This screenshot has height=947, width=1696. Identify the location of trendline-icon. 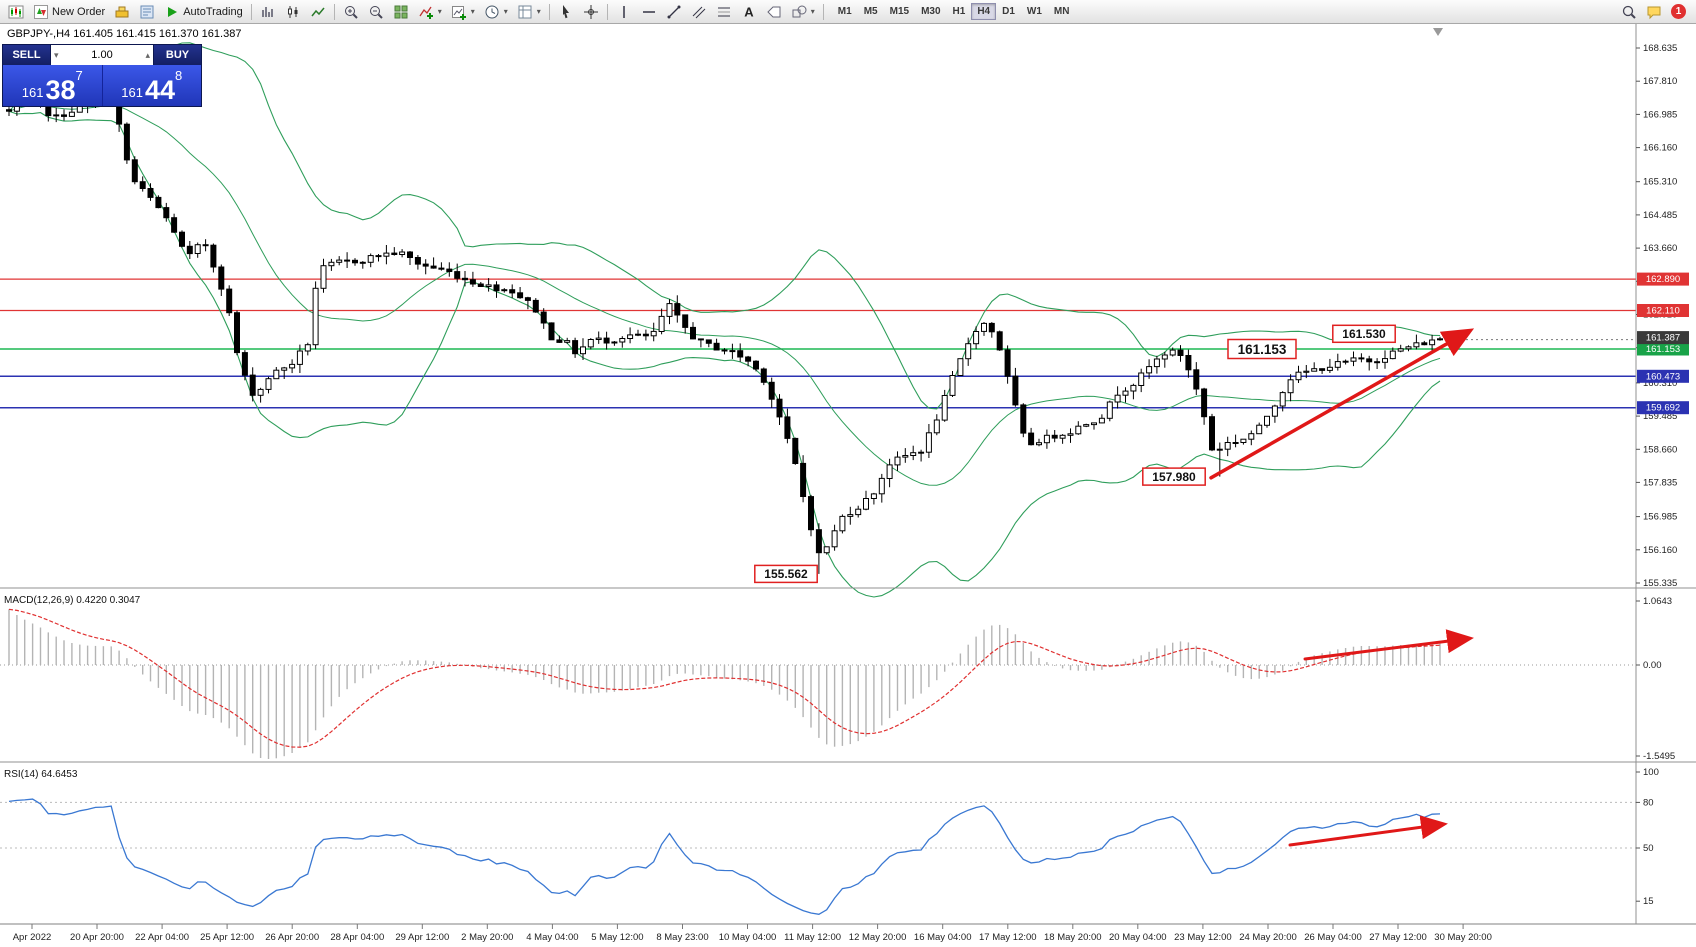
(674, 12).